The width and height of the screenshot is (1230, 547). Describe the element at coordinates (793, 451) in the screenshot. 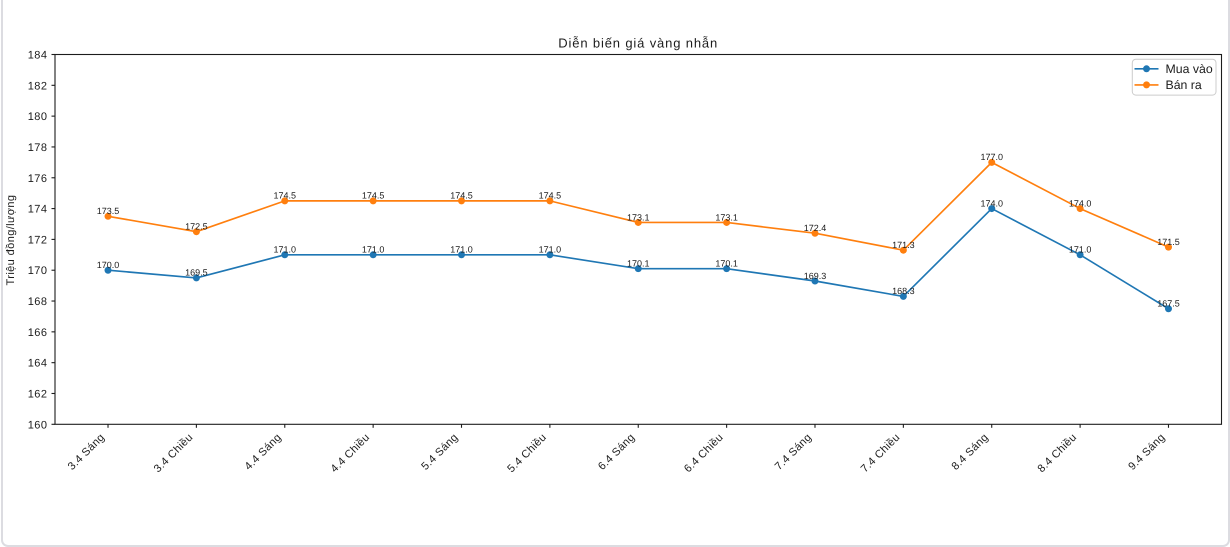

I see `svg-text: 7.4 Sáng` at that location.